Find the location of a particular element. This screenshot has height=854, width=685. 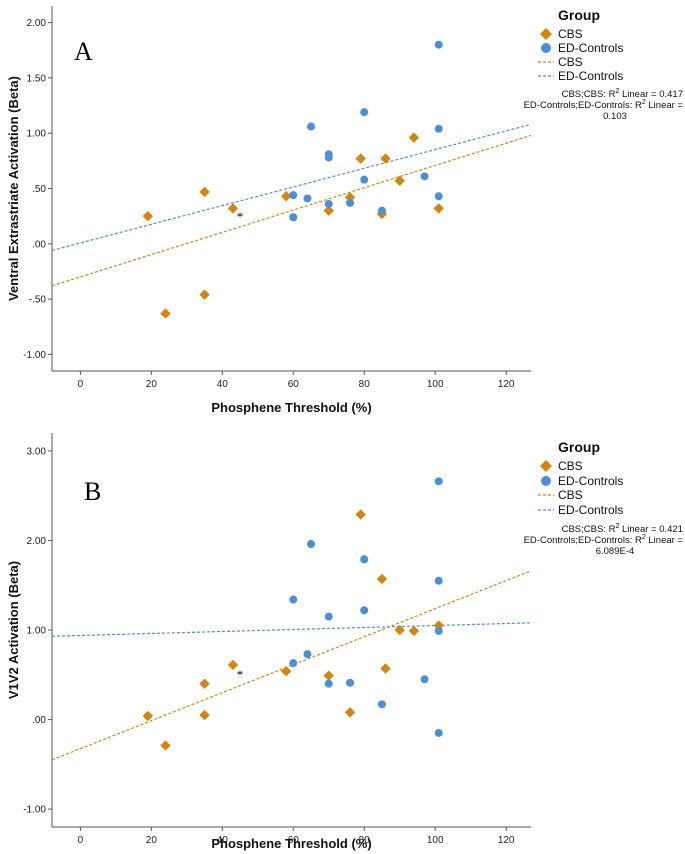

r2-cbs-text: CBS;CBS: R2 Linear = 0.421 is located at coordinates (622, 529).